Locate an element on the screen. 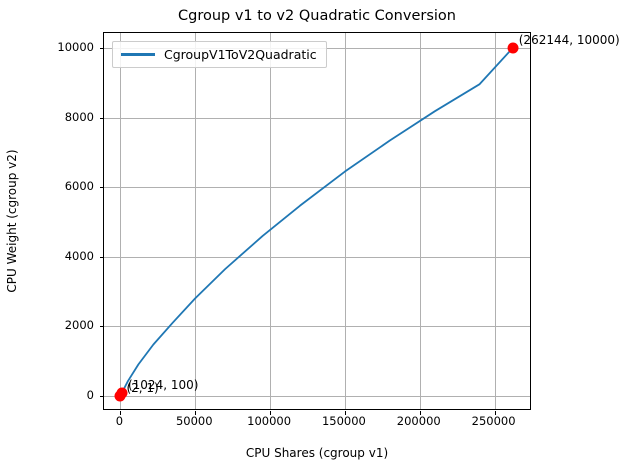 This screenshot has width=638, height=472. y-tick-label: 8000 is located at coordinates (79, 116).